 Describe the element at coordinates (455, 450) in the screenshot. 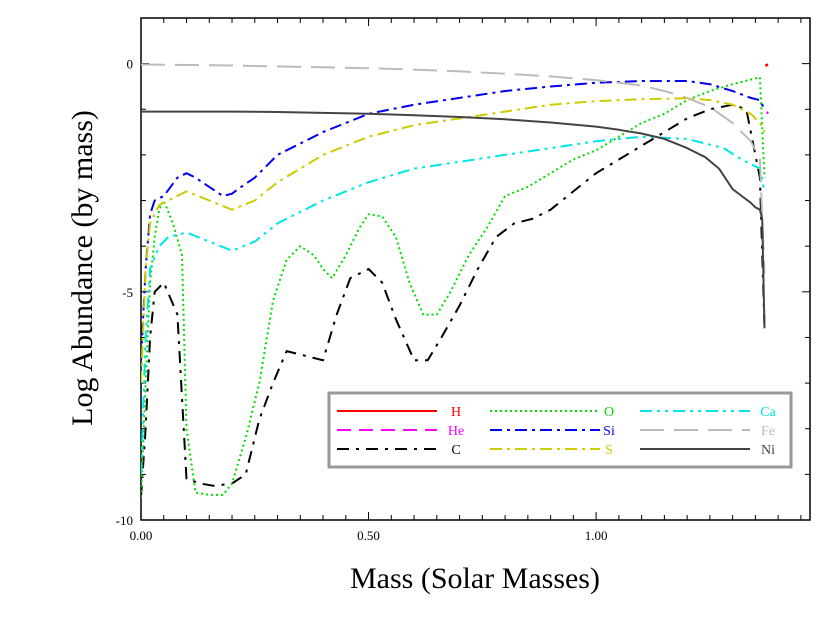

I see `legend-label-c: C` at that location.